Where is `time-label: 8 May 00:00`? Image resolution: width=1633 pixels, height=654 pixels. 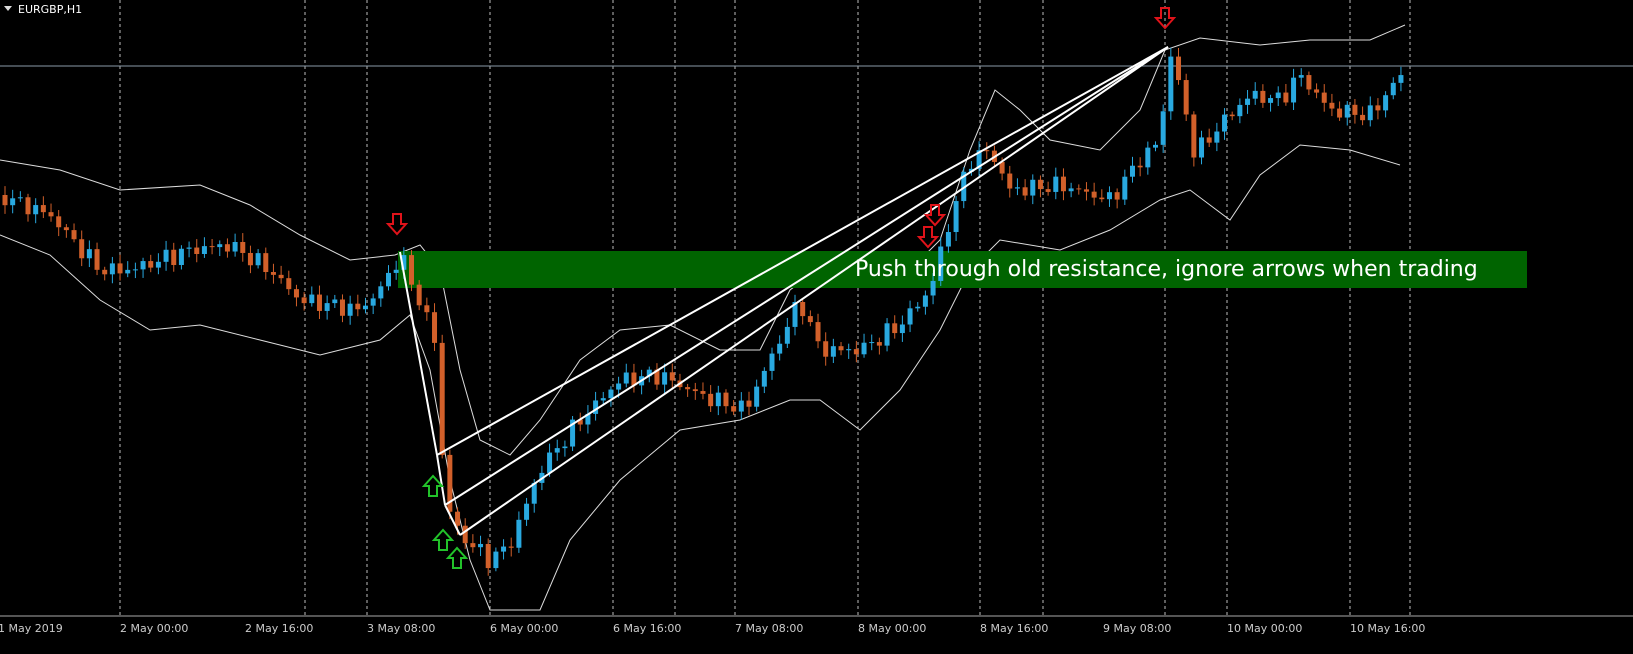 time-label: 8 May 00:00 is located at coordinates (892, 628).